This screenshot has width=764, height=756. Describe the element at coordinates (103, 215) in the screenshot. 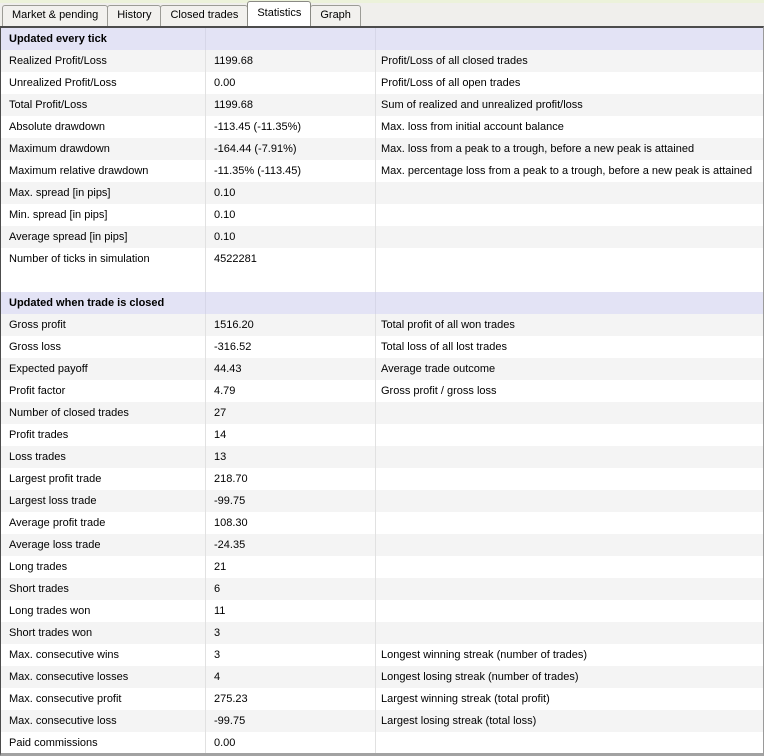

I see `row-label: Min. spread [in pips]` at that location.